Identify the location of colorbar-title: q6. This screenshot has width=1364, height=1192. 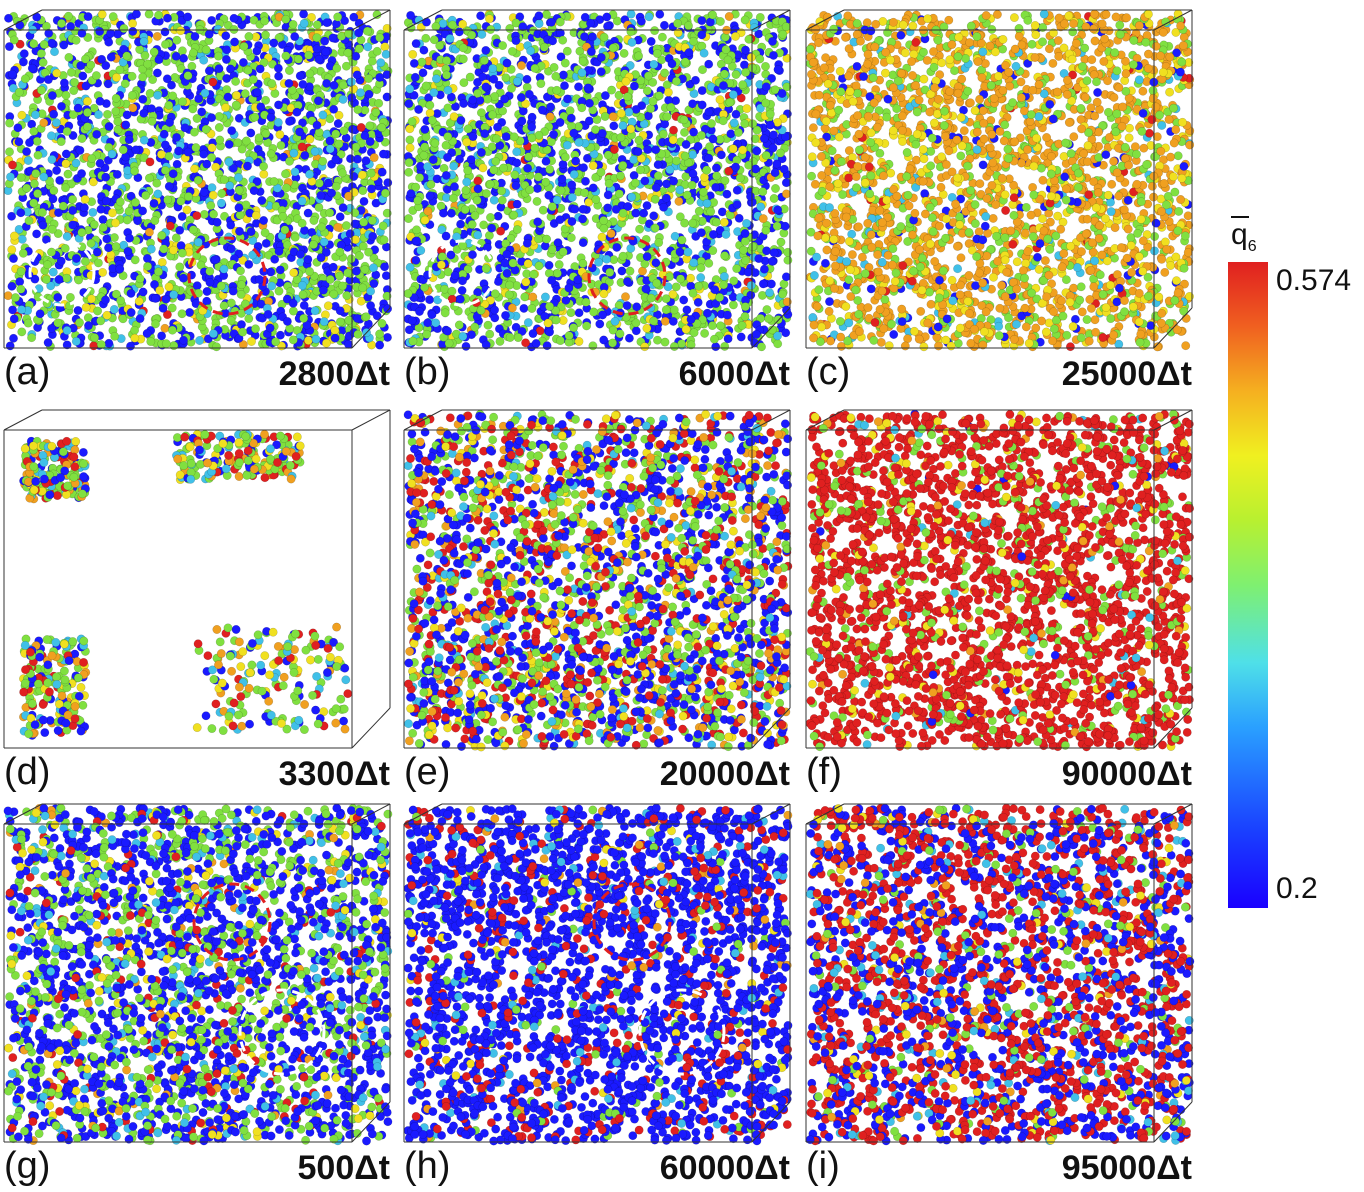
(1244, 237).